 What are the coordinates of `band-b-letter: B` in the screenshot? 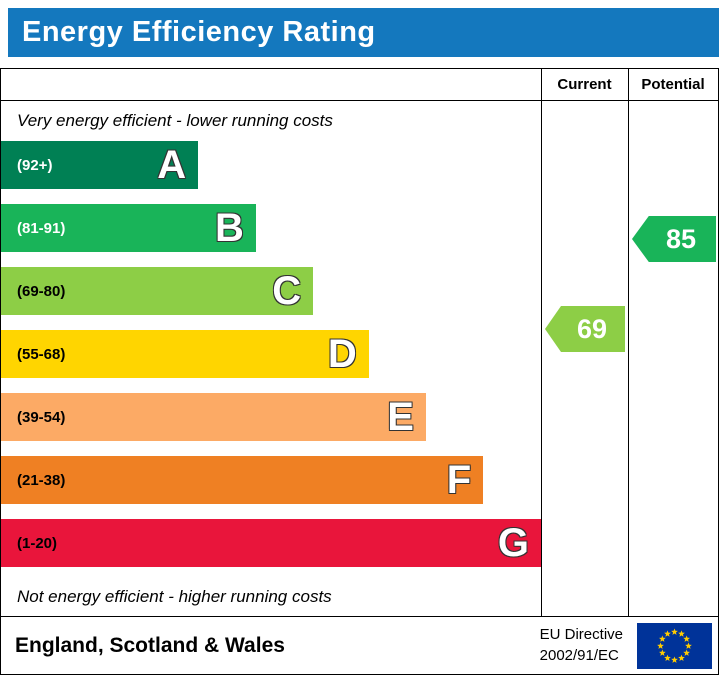 It's located at (229, 228).